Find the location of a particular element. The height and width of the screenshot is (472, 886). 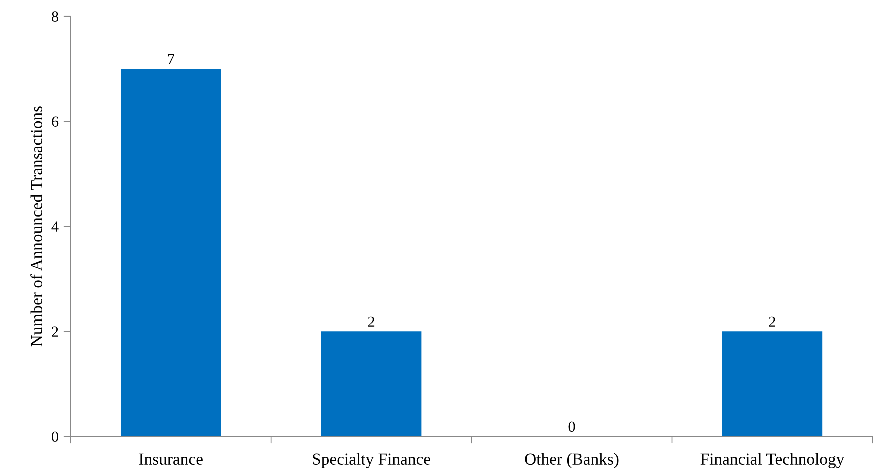

data-label: 0 is located at coordinates (572, 427).